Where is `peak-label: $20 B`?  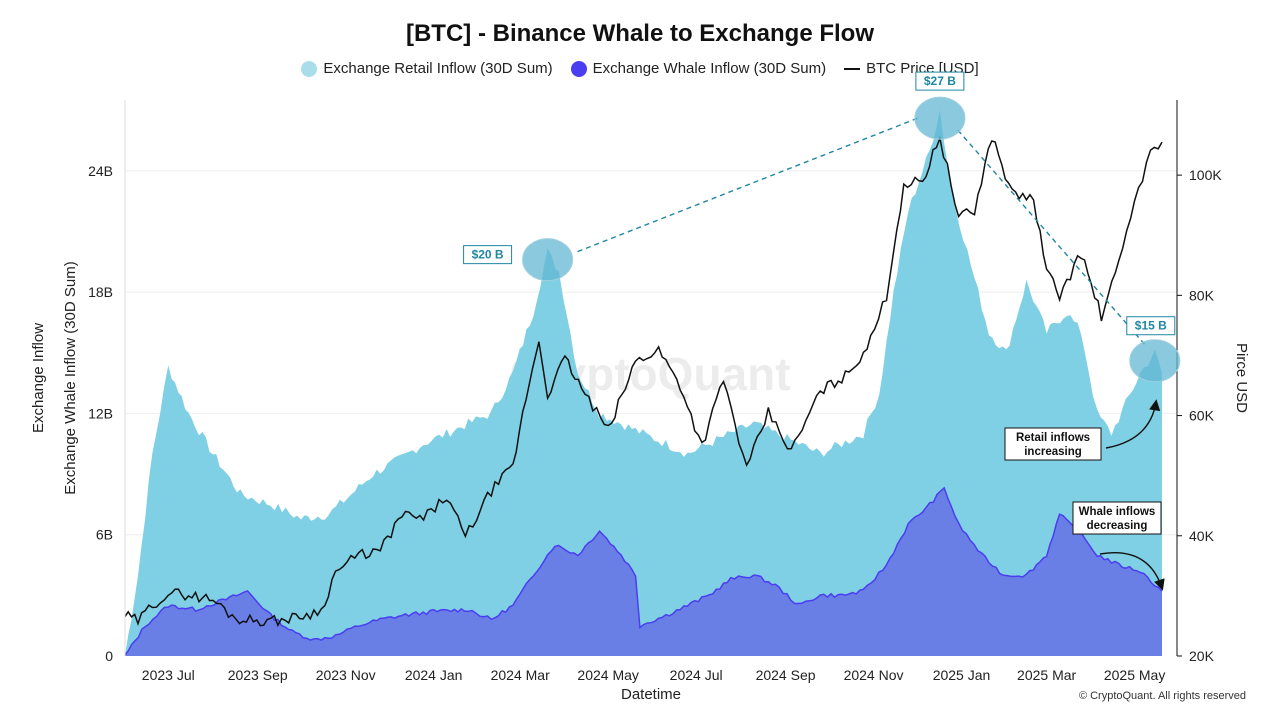 peak-label: $20 B is located at coordinates (488, 255).